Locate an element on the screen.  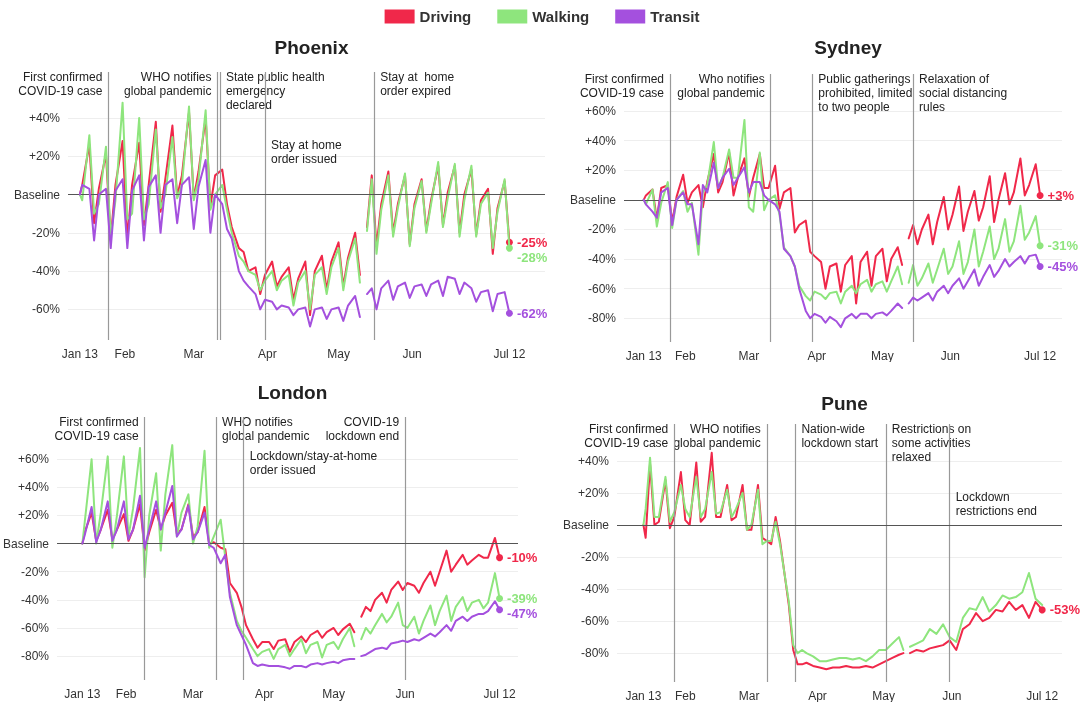
ref-line-label: Lockdown/stay-at-home order issued is located at coordinates (313, 463).